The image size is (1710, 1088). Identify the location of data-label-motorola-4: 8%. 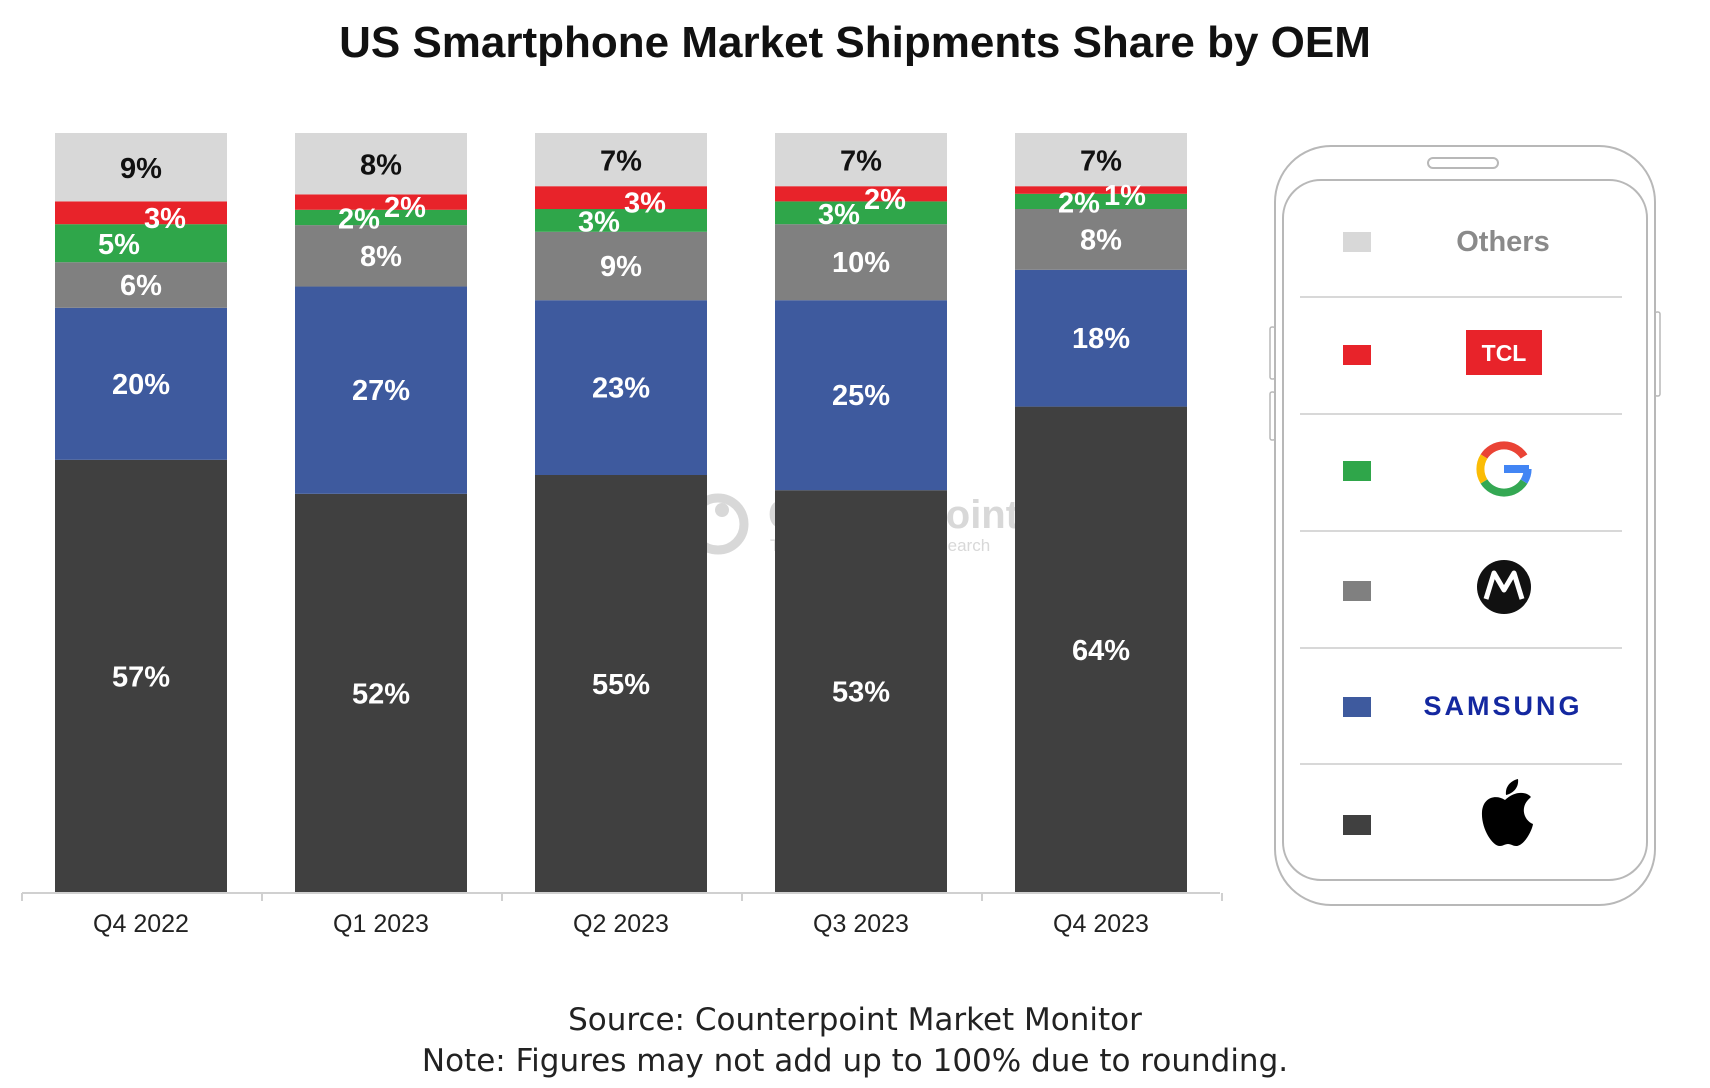
(1101, 240).